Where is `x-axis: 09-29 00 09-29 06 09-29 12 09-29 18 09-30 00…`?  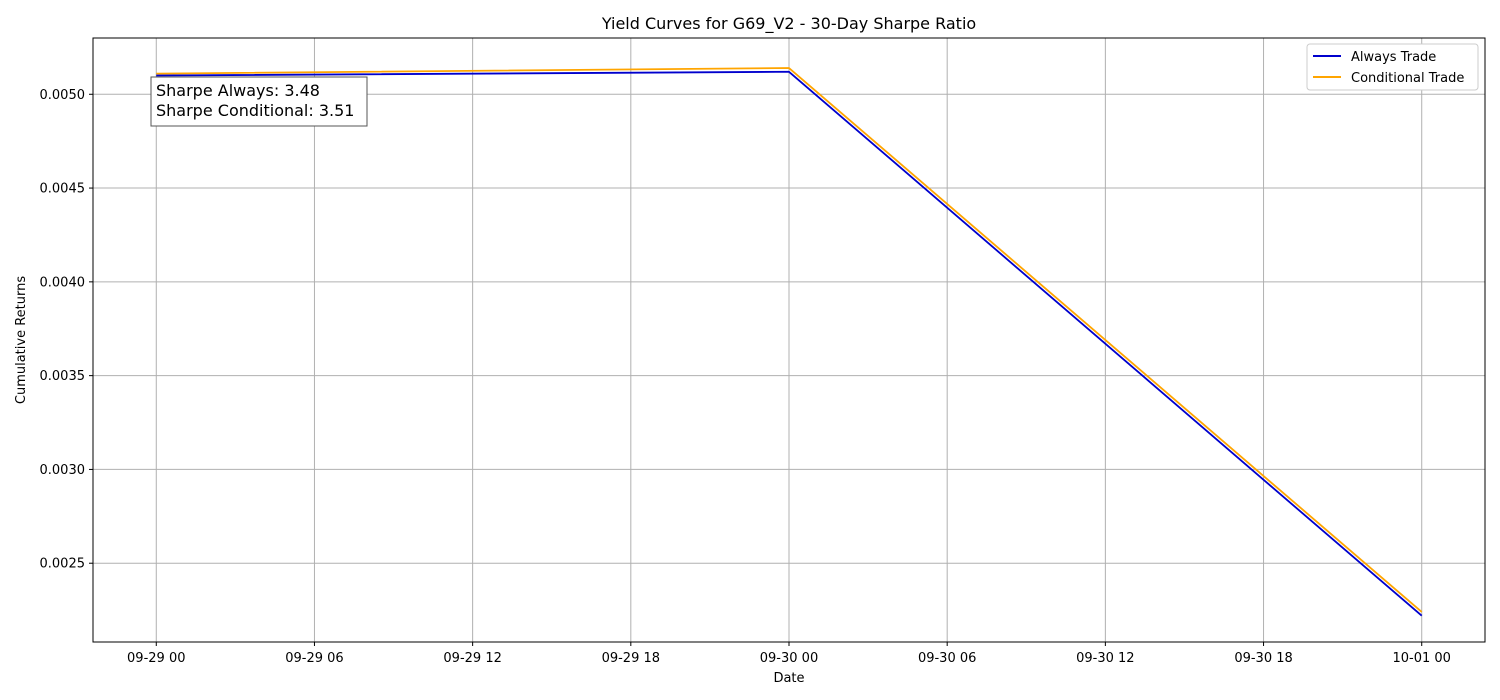 x-axis: 09-29 00 09-29 06 09-29 12 09-29 18 09-30 00… is located at coordinates (789, 654).